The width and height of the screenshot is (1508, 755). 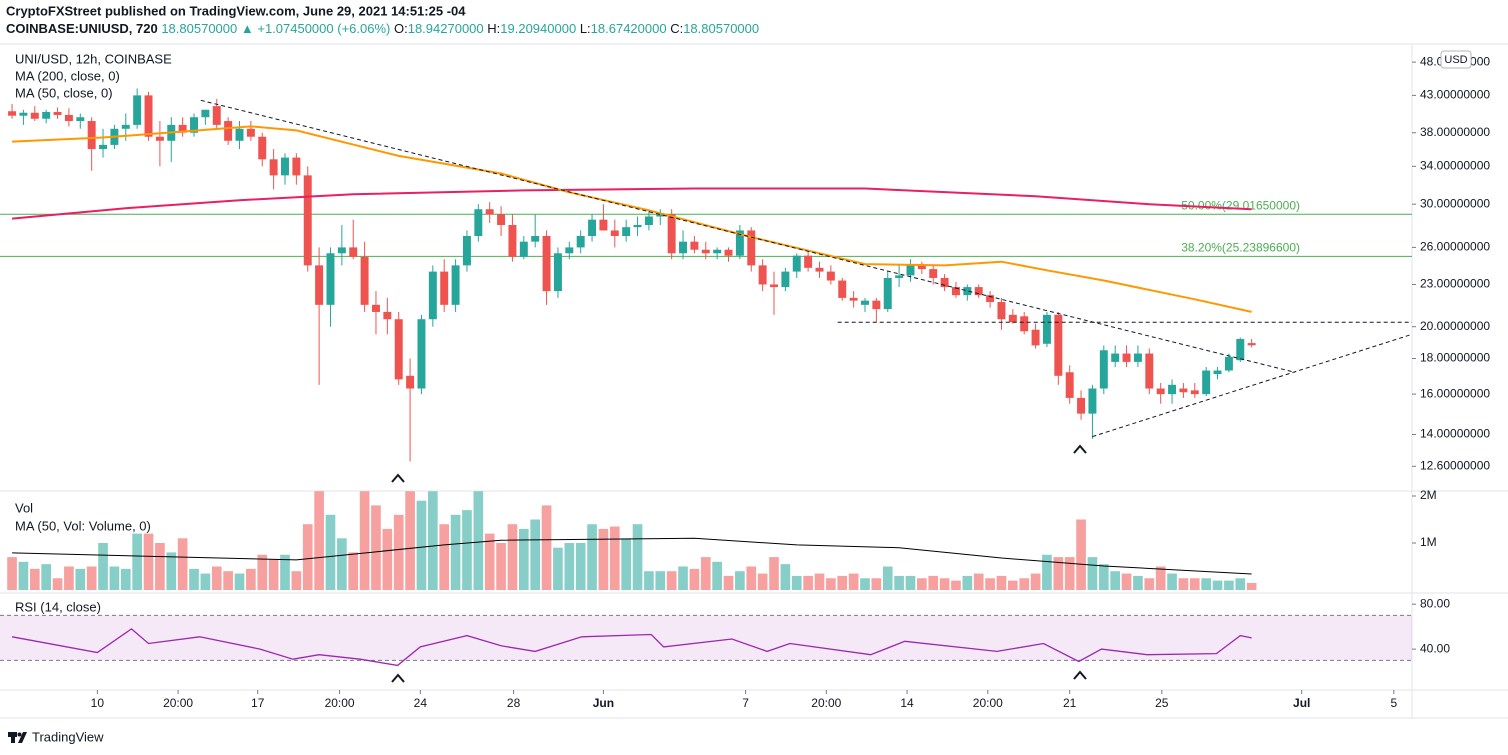 What do you see at coordinates (745, 703) in the screenshot?
I see `x-tick-label: 7` at bounding box center [745, 703].